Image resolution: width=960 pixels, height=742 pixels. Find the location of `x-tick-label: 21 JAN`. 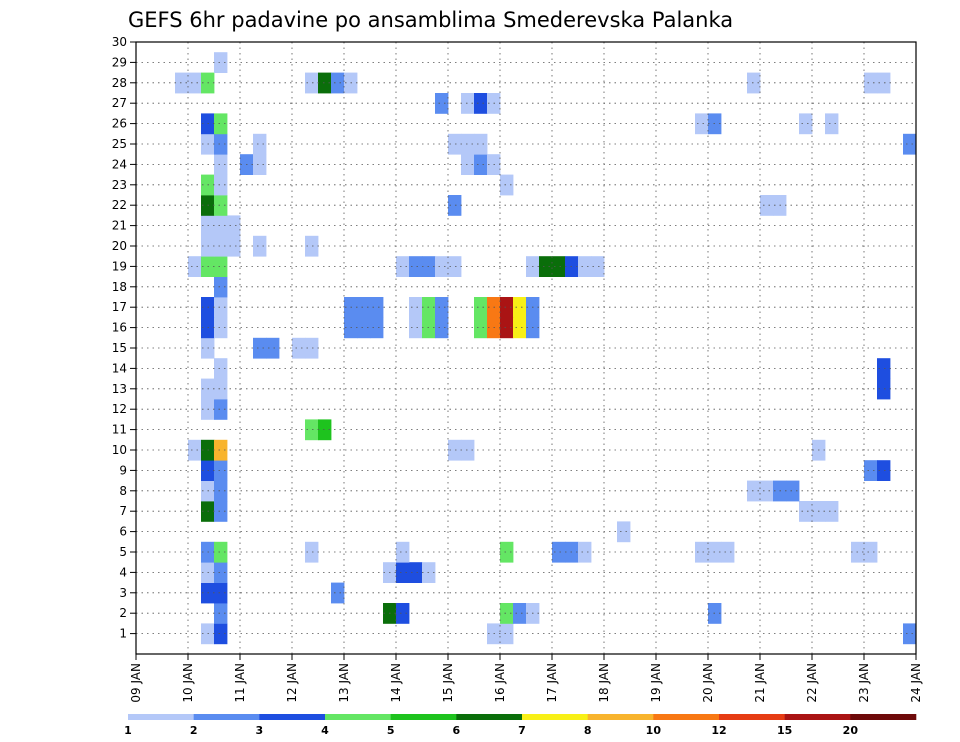

x-tick-label: 21 JAN is located at coordinates (760, 683).